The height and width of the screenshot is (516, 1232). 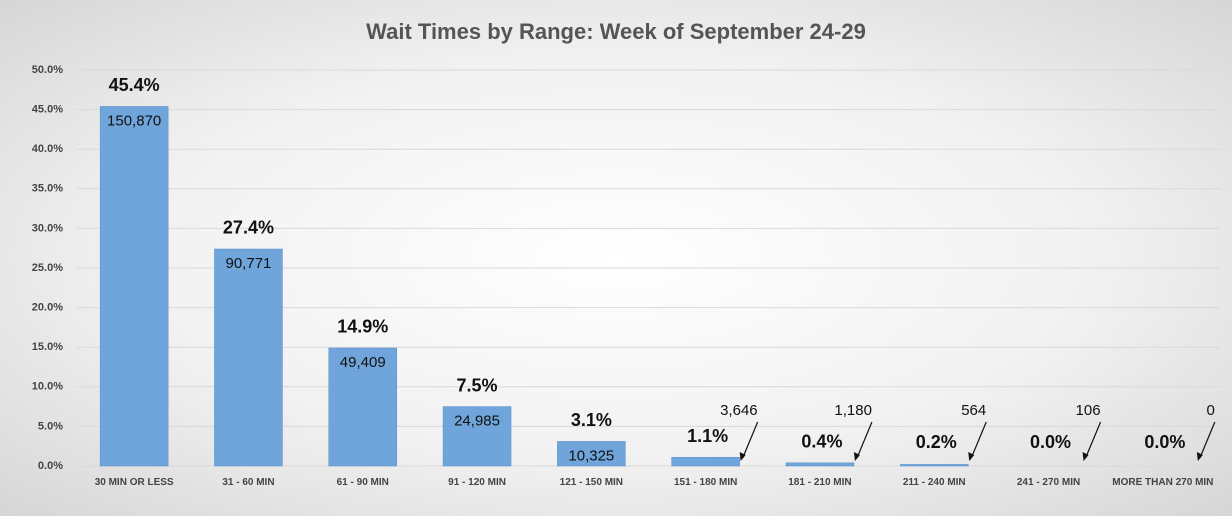 What do you see at coordinates (820, 482) in the screenshot?
I see `x-tick-label: 181 - 210 MIN` at bounding box center [820, 482].